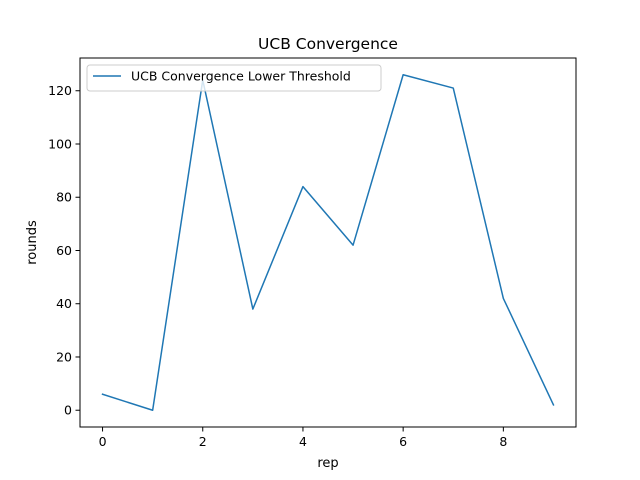 This screenshot has height=480, width=640. What do you see at coordinates (68, 410) in the screenshot?
I see `y-tick-label: 0` at bounding box center [68, 410].